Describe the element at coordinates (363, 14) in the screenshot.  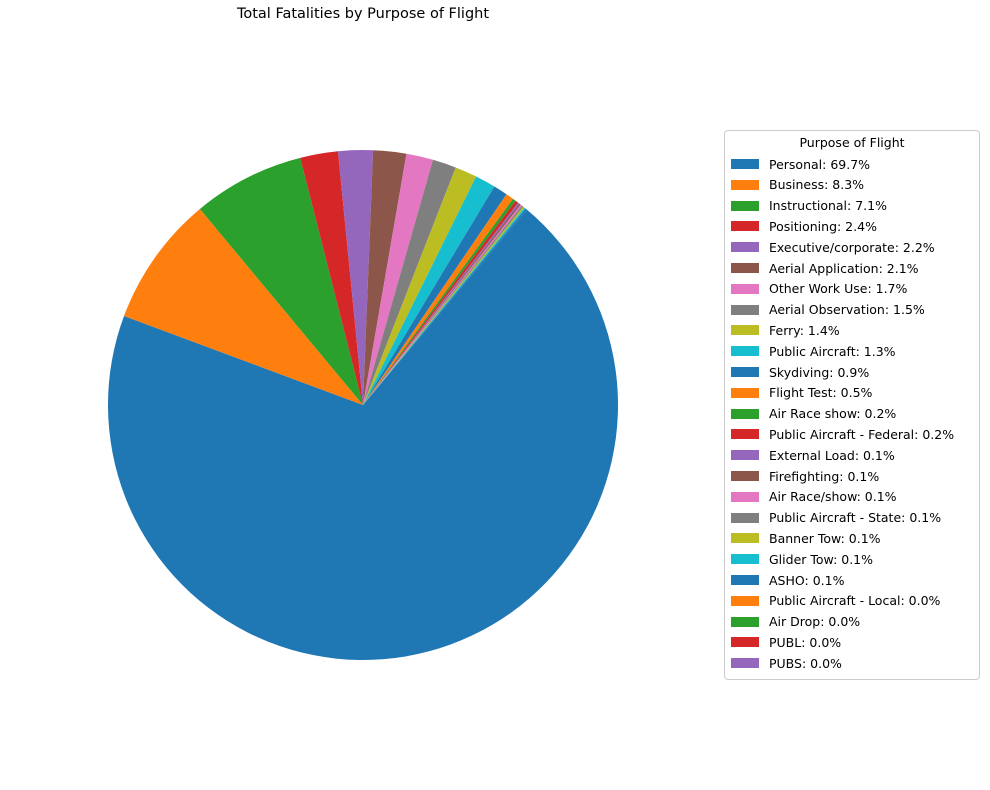
I see `chart-title: Total Fatalities by Purpose of Flight` at that location.